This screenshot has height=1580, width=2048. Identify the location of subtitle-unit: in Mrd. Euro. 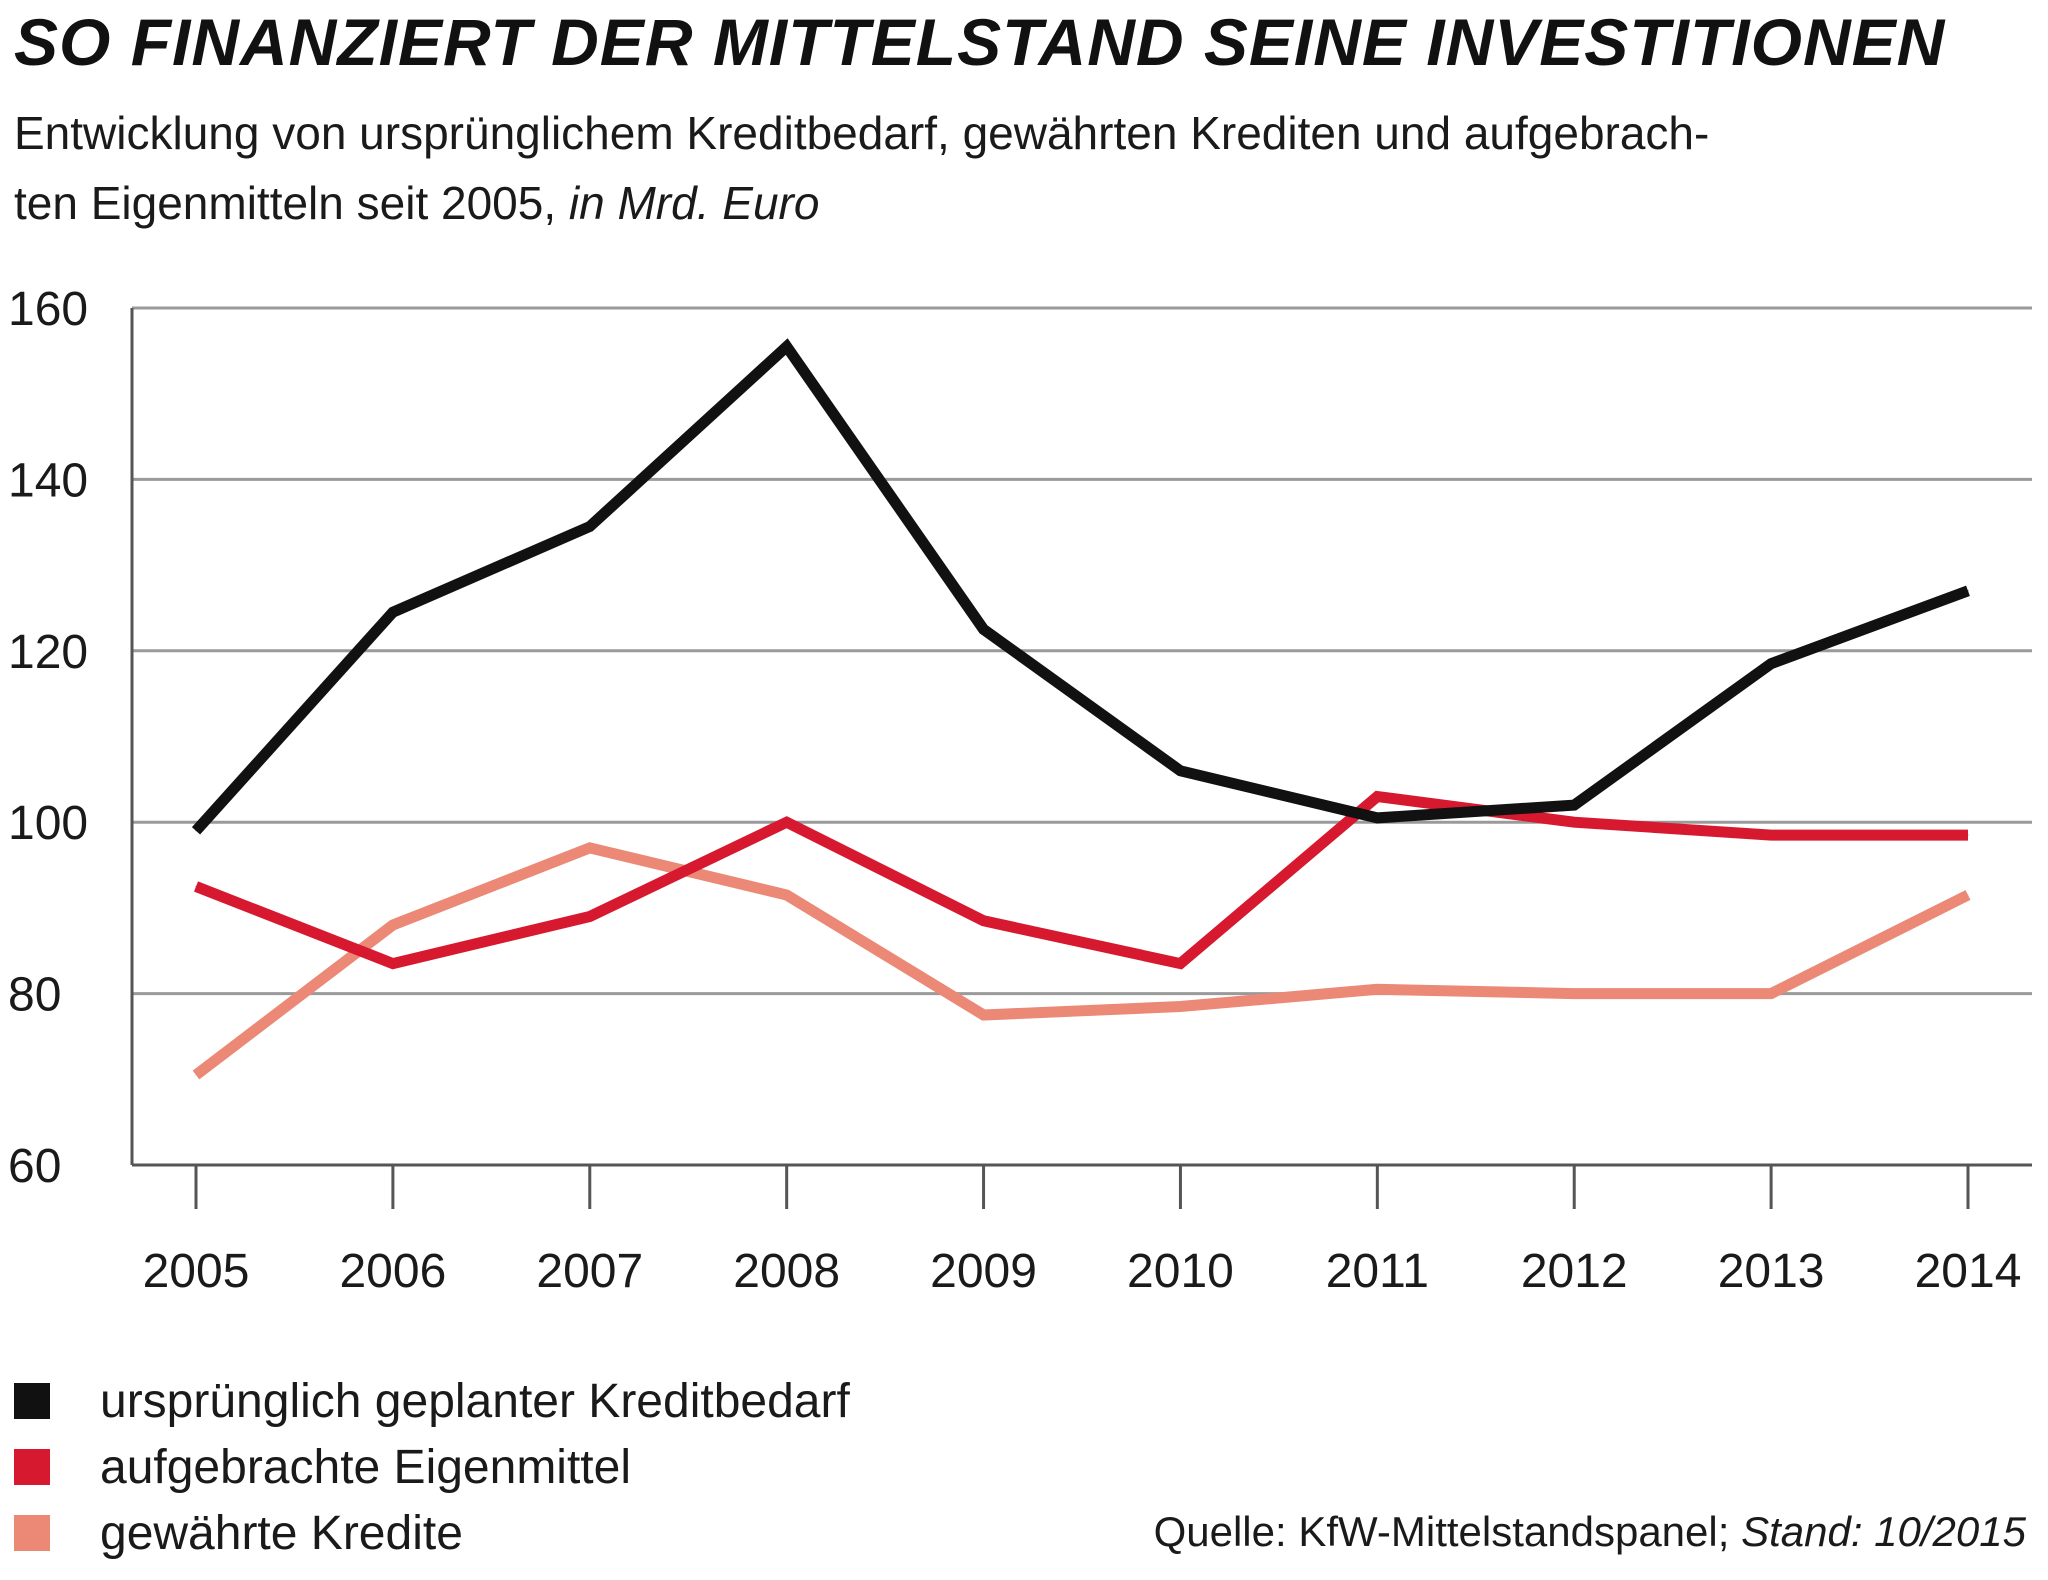
(694, 203).